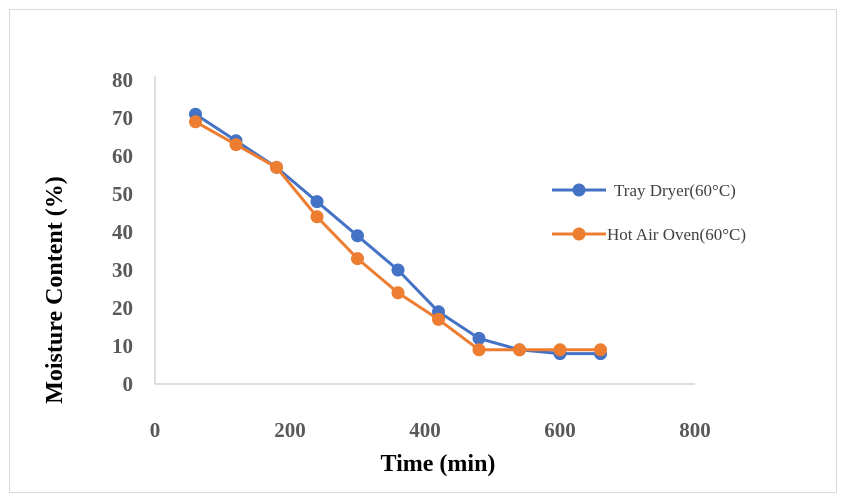 The height and width of the screenshot is (501, 845). What do you see at coordinates (122, 308) in the screenshot?
I see `y-tick-label: 20` at bounding box center [122, 308].